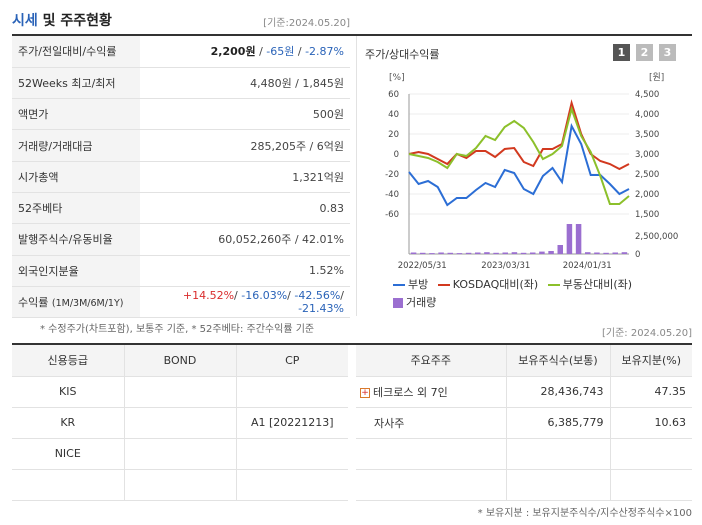  What do you see at coordinates (76, 208) in the screenshot?
I see `row-label: 52주베타` at bounding box center [76, 208].